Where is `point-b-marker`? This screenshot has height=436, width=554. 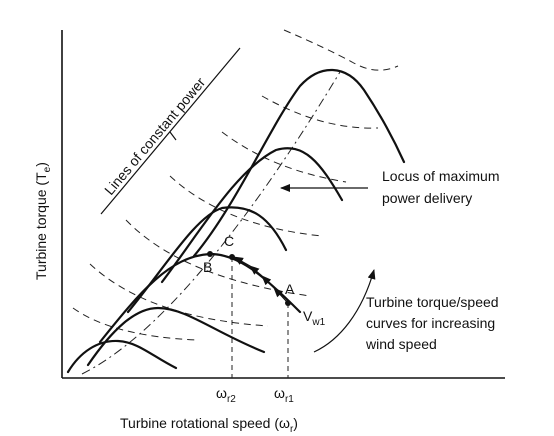 point-b-marker is located at coordinates (210, 254).